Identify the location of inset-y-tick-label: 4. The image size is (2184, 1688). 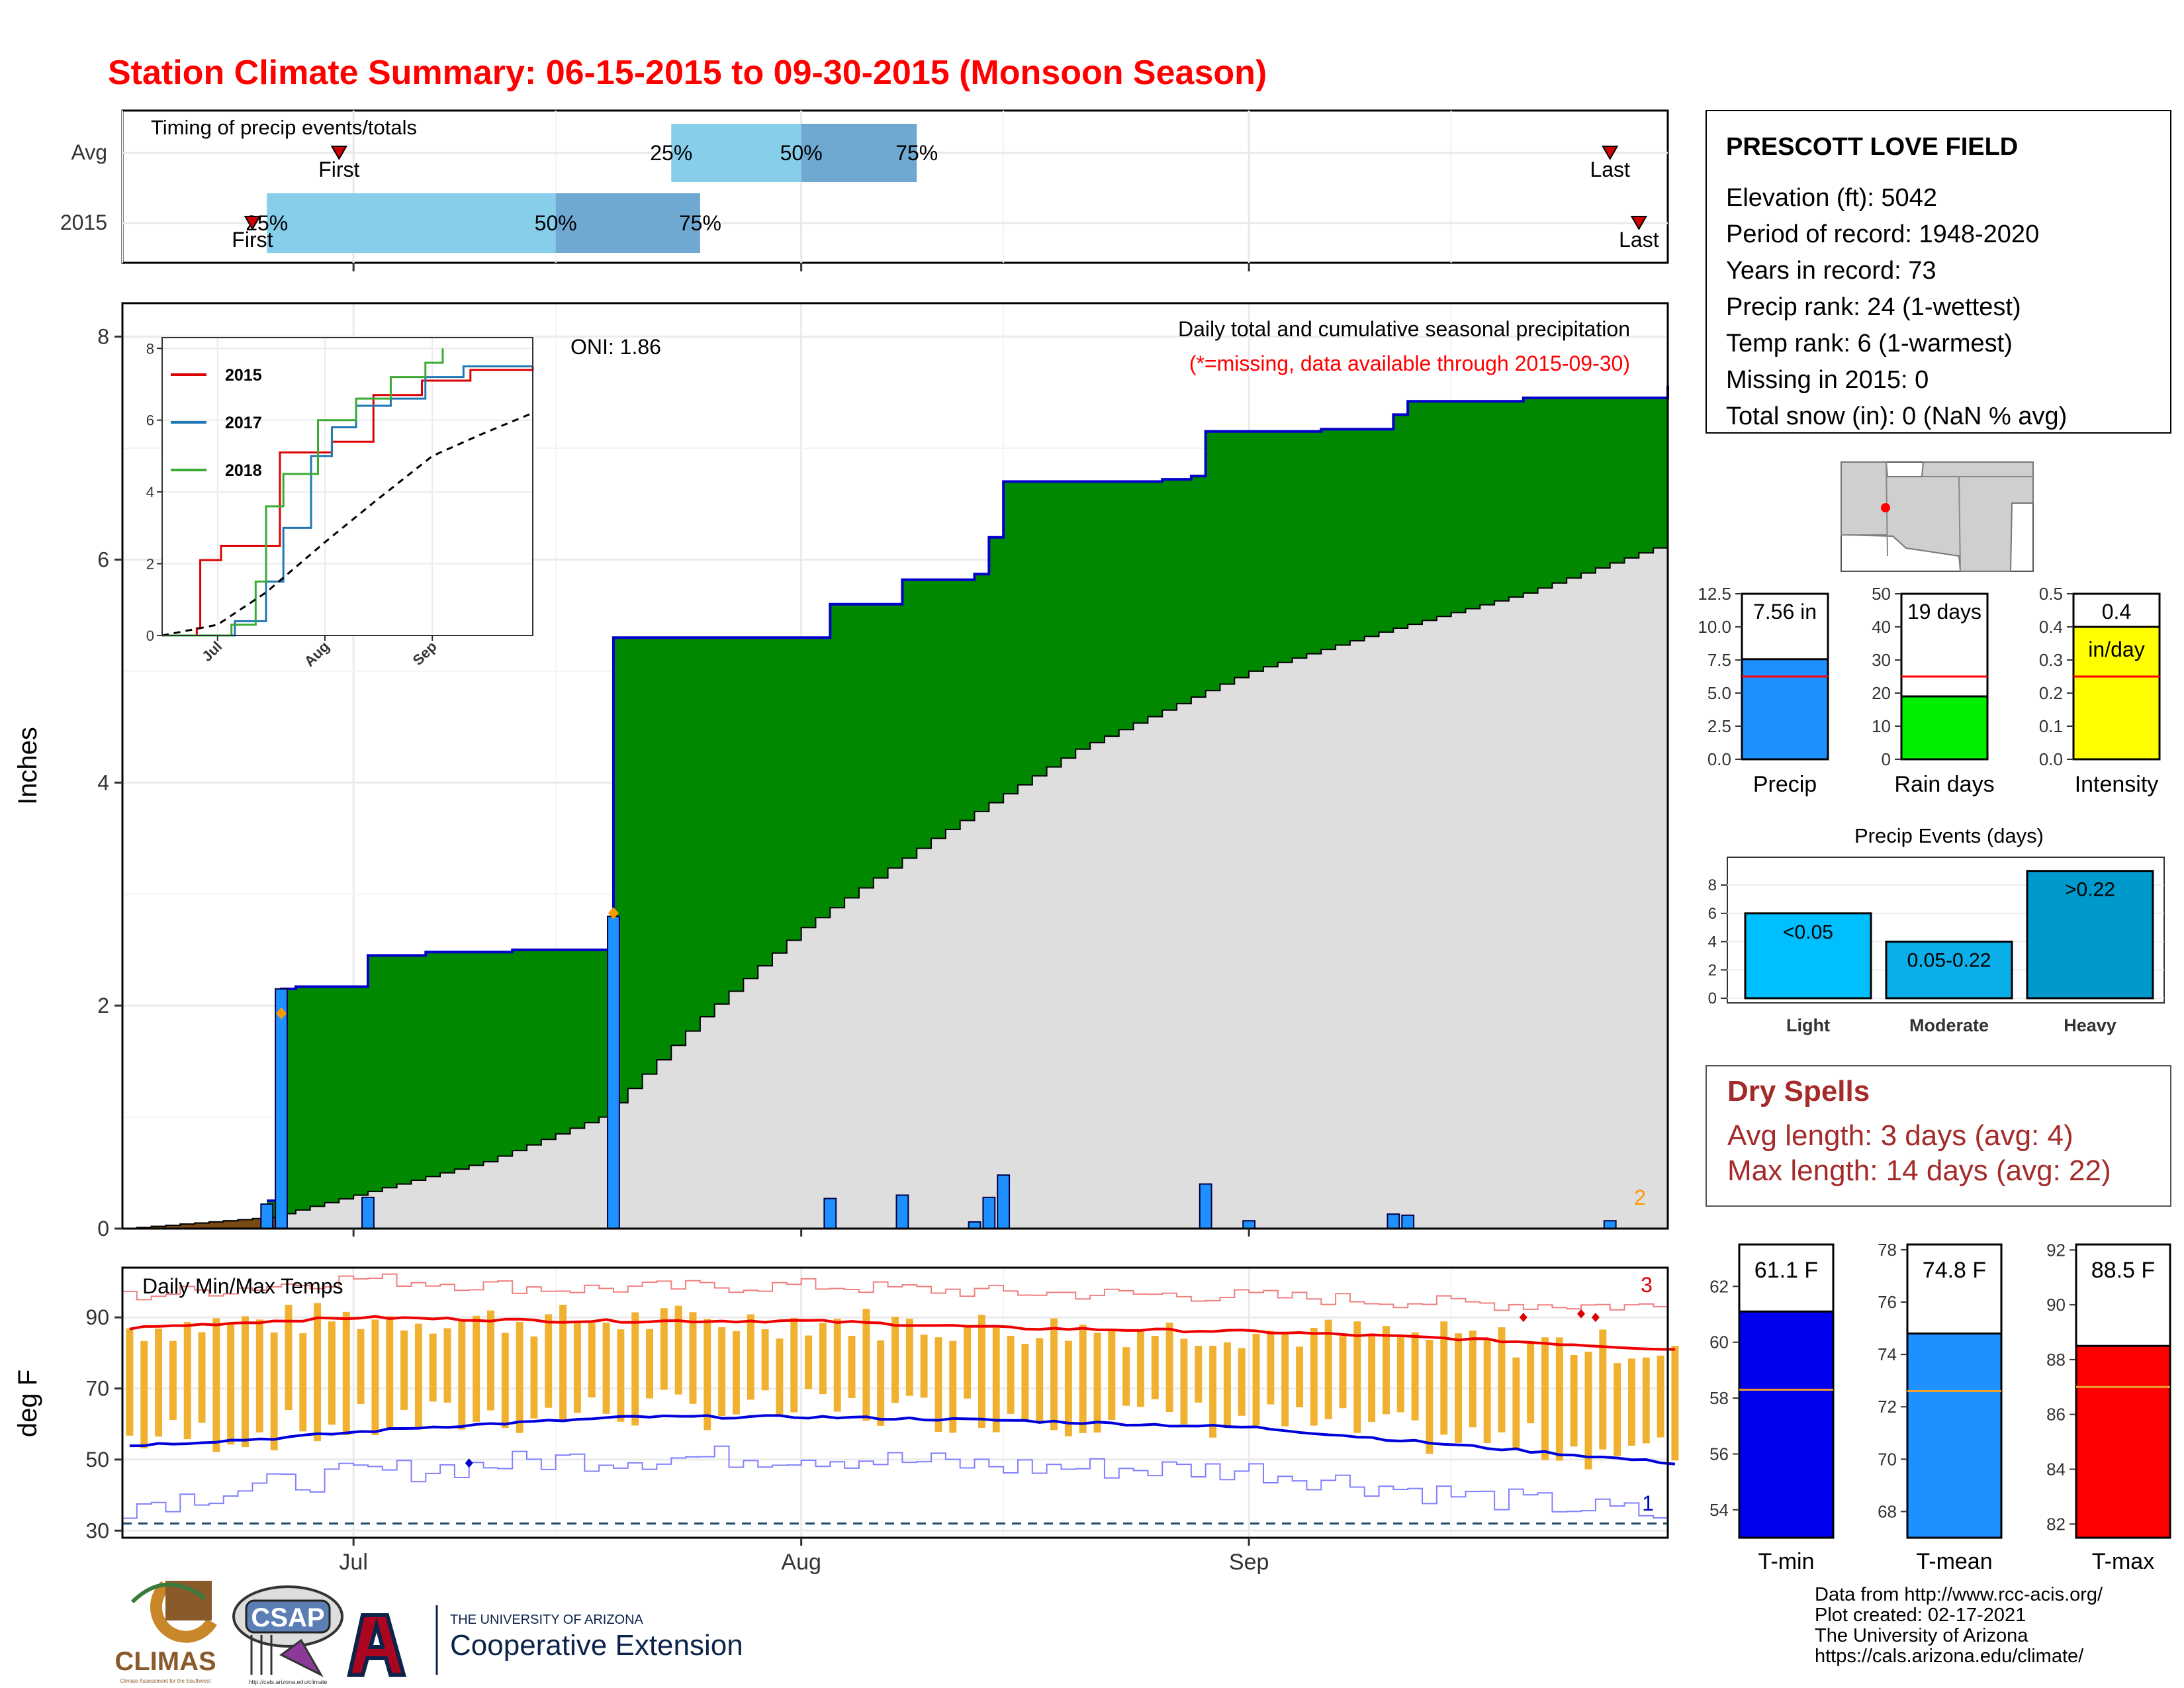
(150, 492).